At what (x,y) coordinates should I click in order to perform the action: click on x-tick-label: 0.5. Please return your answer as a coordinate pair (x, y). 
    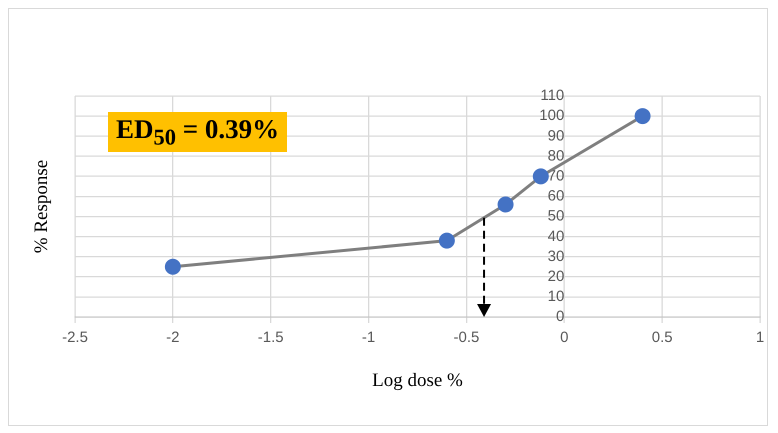
    Looking at the image, I should click on (662, 337).